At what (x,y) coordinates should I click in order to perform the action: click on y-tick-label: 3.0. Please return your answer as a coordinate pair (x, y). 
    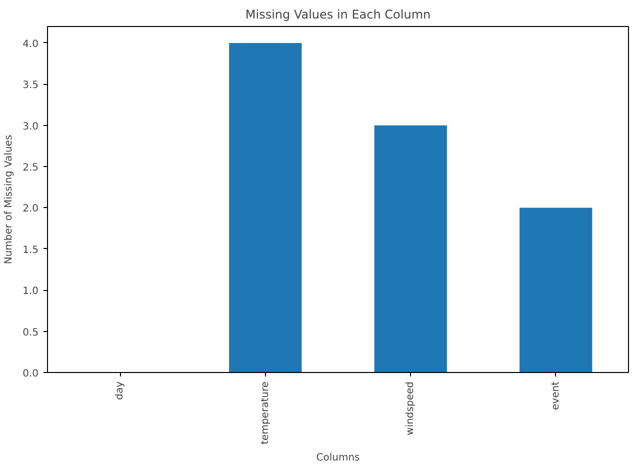
    Looking at the image, I should click on (30, 126).